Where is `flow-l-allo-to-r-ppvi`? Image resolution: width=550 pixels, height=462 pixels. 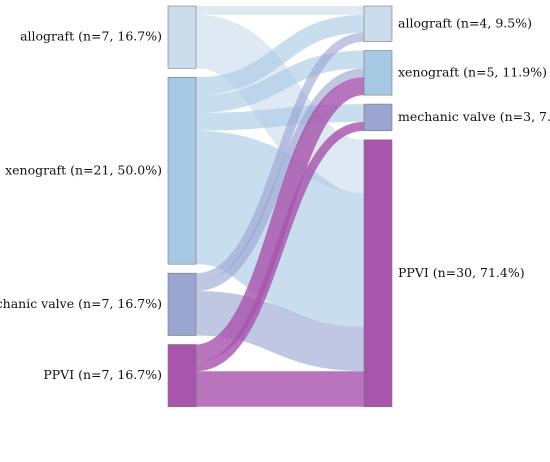 flow-l-allo-to-r-ppvi is located at coordinates (280, 104).